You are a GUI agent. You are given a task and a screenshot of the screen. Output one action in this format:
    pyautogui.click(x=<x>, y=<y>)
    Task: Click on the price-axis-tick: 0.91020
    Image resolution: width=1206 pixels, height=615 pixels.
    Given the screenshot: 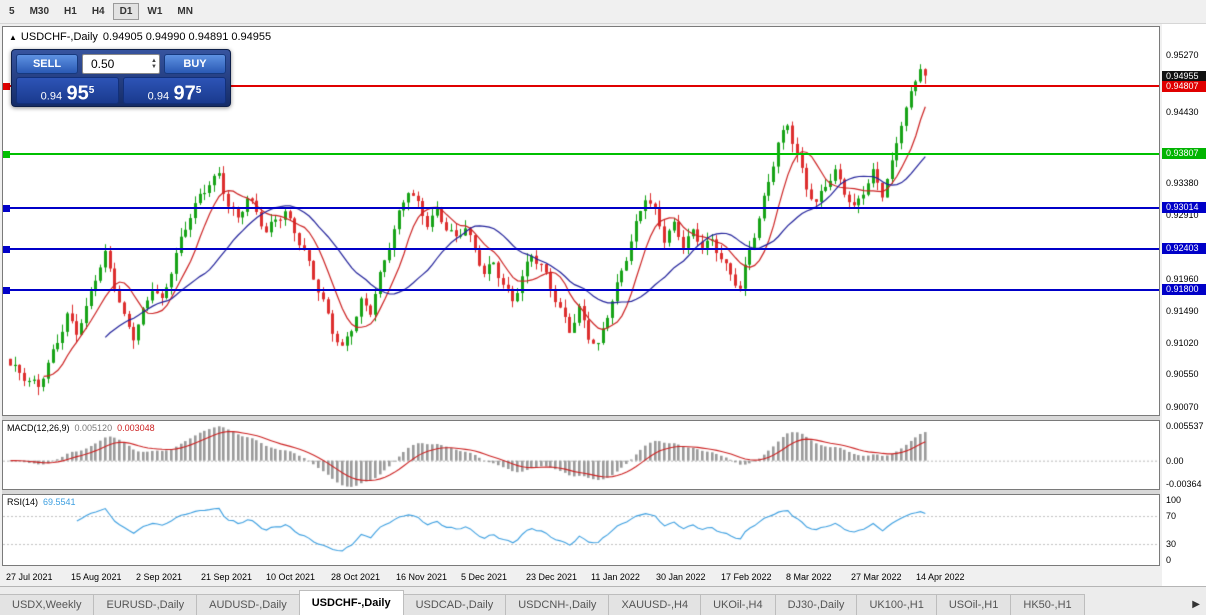 What is the action you would take?
    pyautogui.click(x=1182, y=342)
    